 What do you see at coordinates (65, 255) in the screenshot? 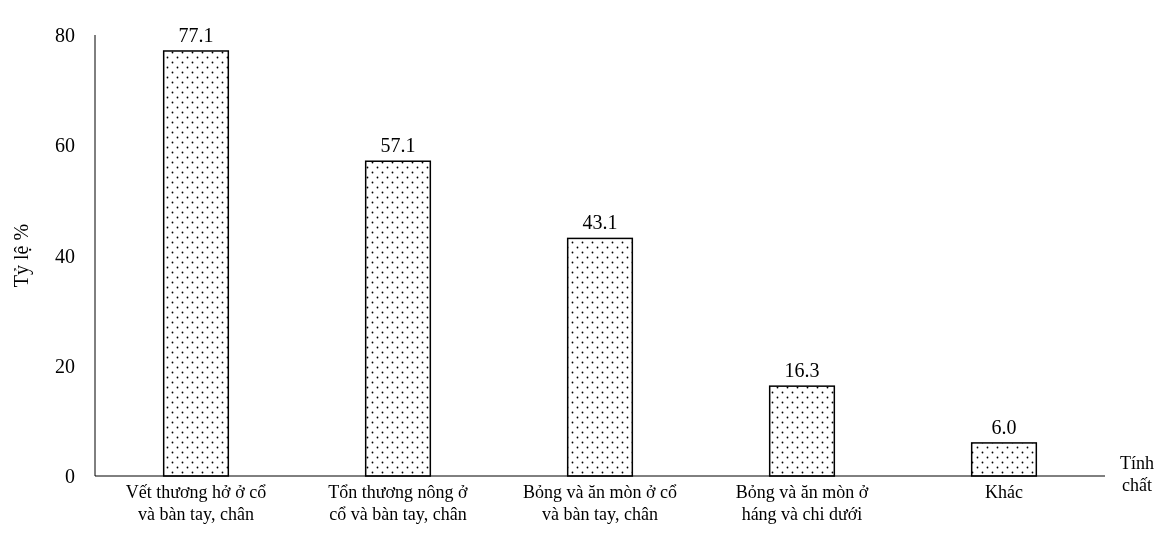
I see `y-tick-label: 40` at bounding box center [65, 255].